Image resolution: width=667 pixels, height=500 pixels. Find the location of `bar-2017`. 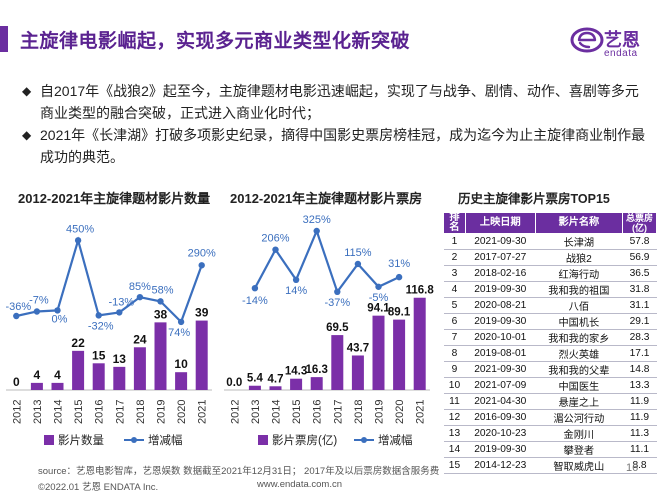

bar-2017 is located at coordinates (119, 378).